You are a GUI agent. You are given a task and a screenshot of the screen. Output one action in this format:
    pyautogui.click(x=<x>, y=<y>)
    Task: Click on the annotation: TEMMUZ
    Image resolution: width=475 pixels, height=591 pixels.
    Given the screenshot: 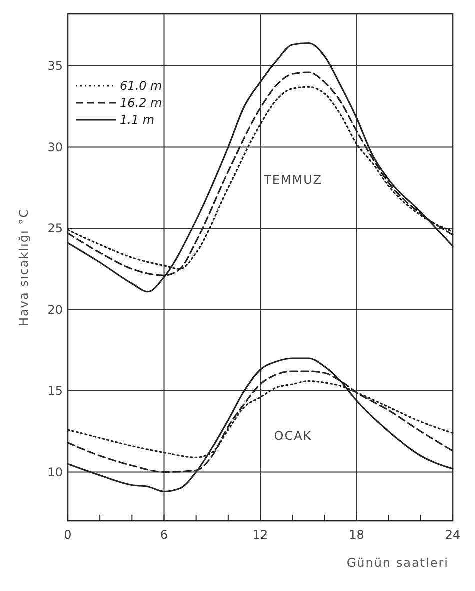 What is the action you would take?
    pyautogui.click(x=292, y=179)
    